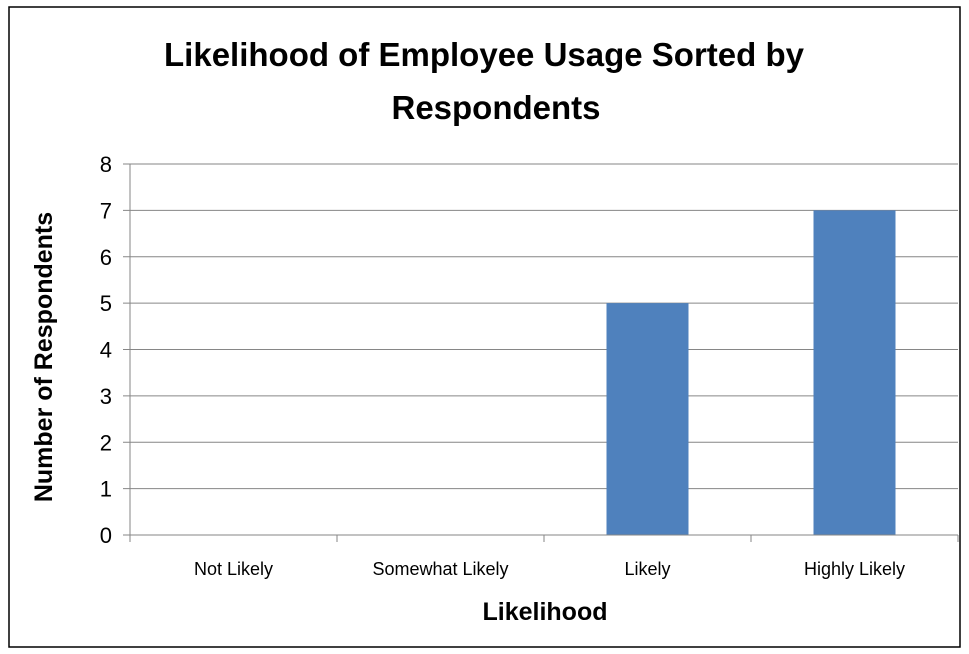 This screenshot has height=654, width=969. I want to click on x-axis-title: Likelihood, so click(545, 612).